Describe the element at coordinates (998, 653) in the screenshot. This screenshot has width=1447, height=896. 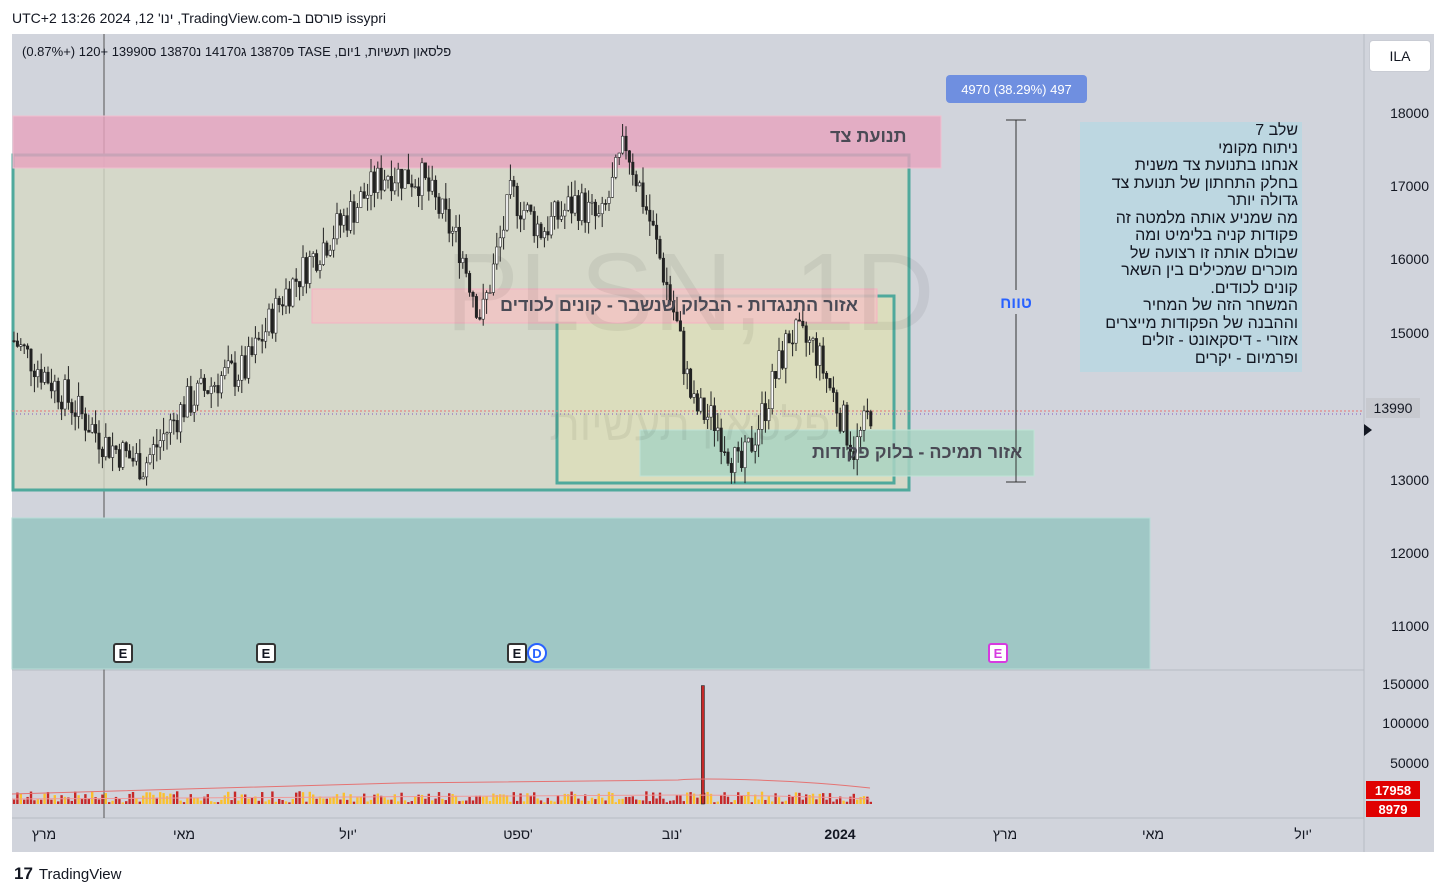
I see `earnings-badge-upcoming: E` at that location.